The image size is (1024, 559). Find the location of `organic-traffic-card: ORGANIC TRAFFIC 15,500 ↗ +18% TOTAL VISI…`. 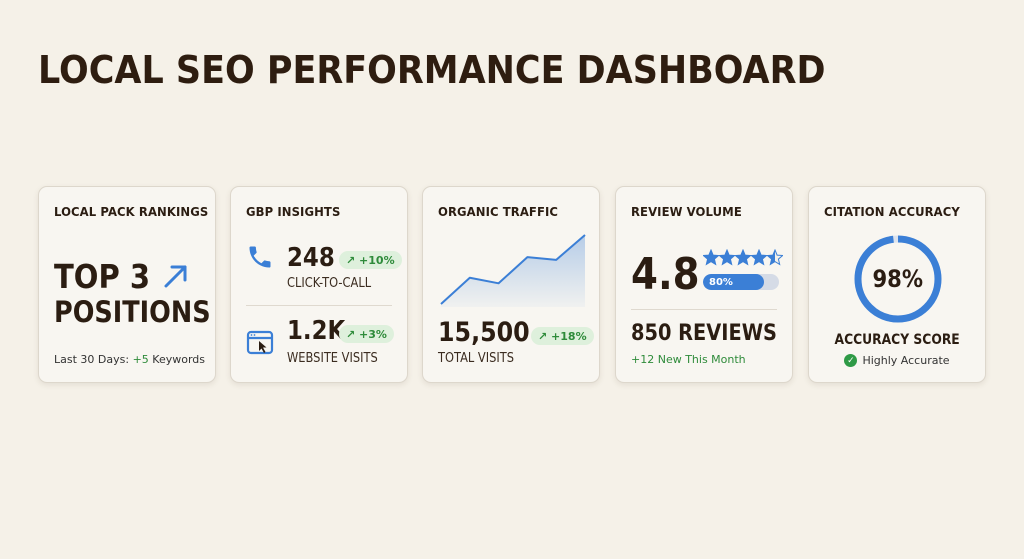

organic-traffic-card: ORGANIC TRAFFIC 15,500 ↗ +18% TOTAL VISI… is located at coordinates (511, 284).